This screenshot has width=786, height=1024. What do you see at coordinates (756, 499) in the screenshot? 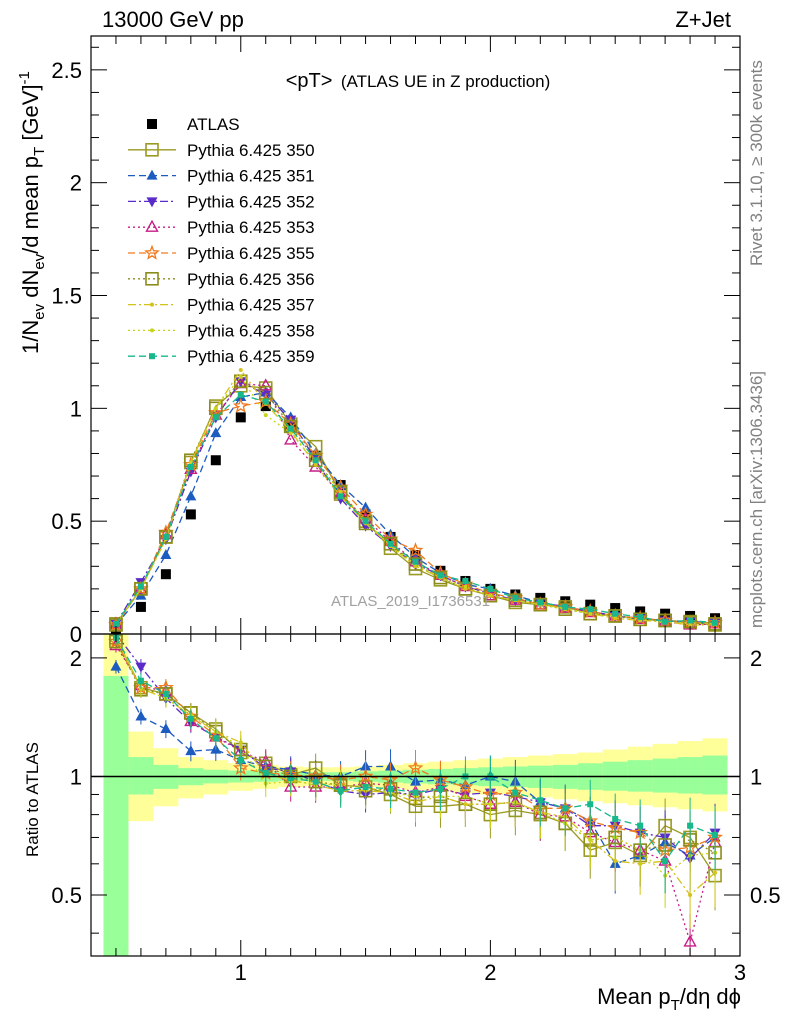
I see `mcplots-credit-label: mcplots.cern.ch [arXiv:1306.3436]` at bounding box center [756, 499].